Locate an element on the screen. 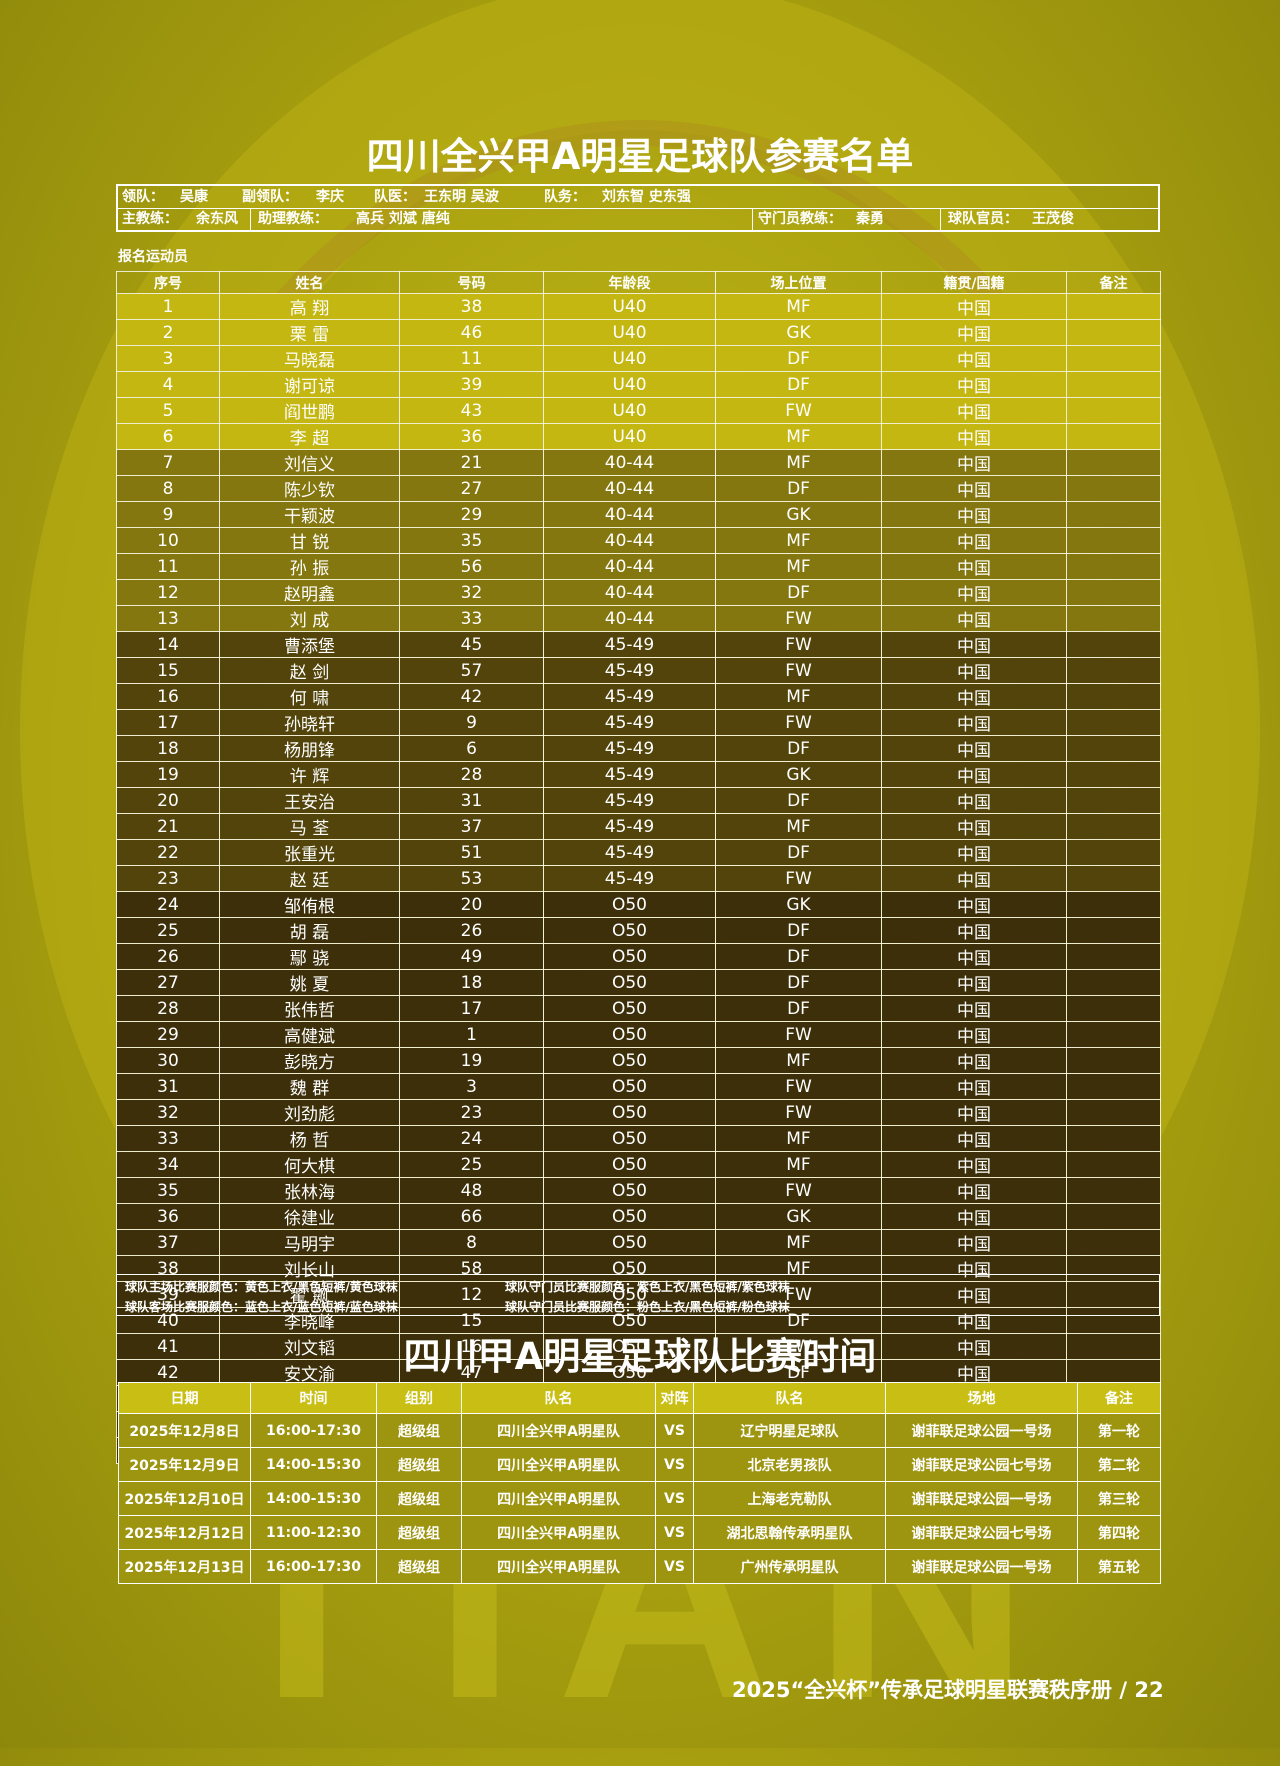 The image size is (1280, 1766). roster-row: 24 邹侑根 20 O50 GK 中国 is located at coordinates (638, 904).